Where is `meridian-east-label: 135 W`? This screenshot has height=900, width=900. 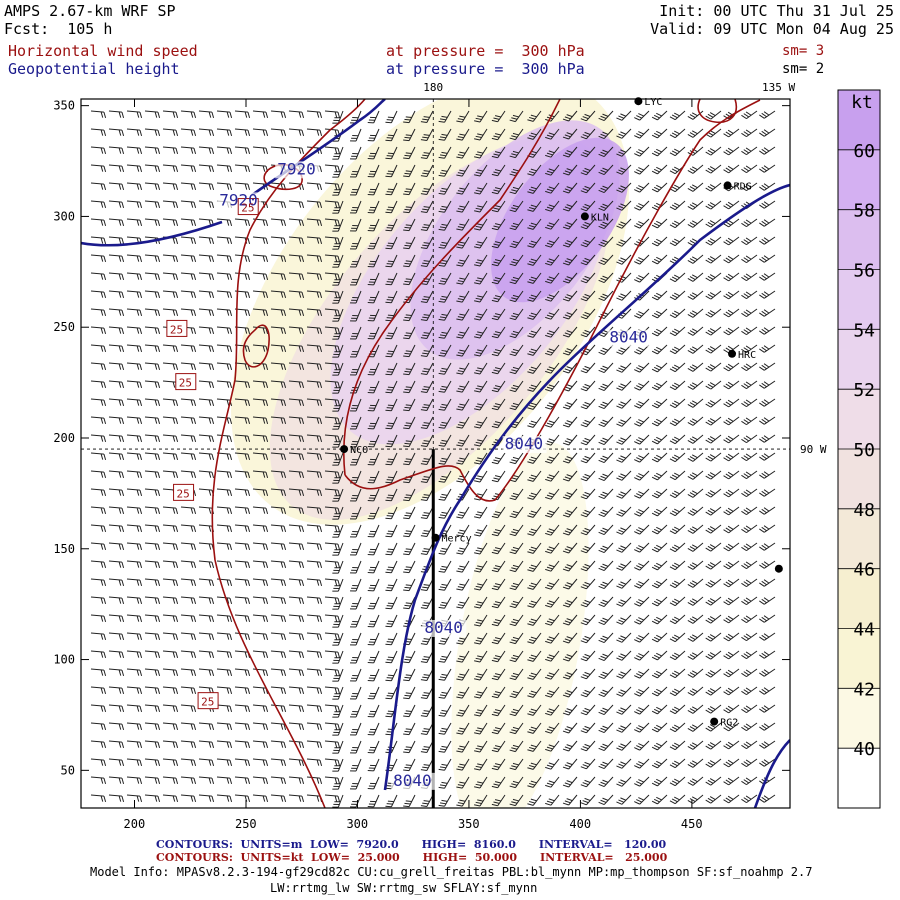
meridian-east-label: 135 W is located at coordinates (778, 87).